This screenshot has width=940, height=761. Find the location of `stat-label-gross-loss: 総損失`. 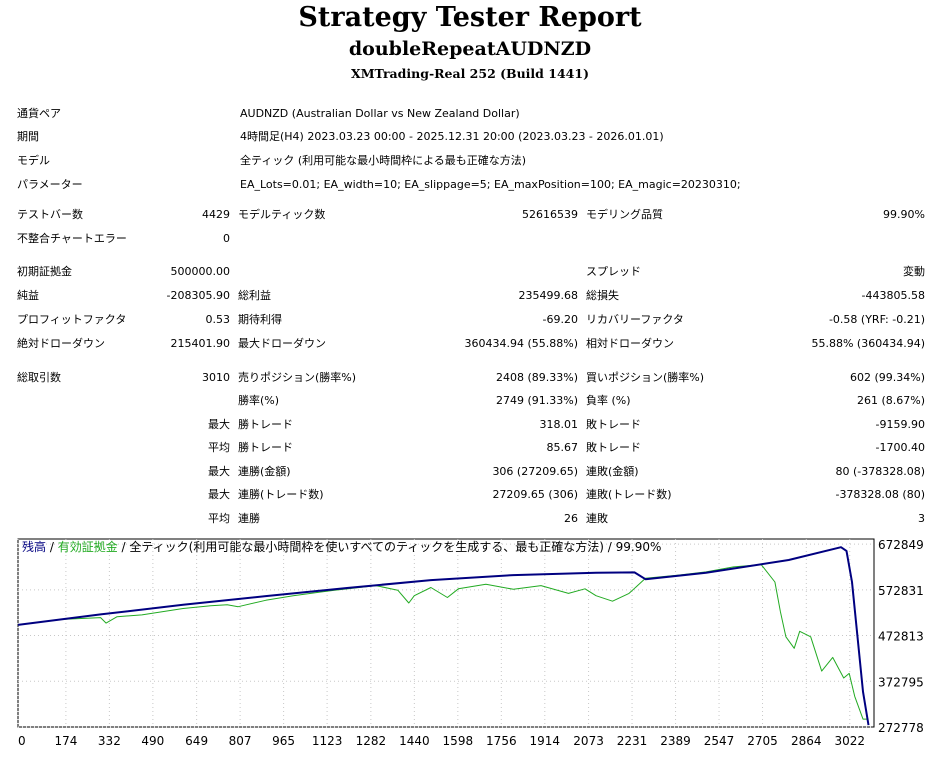

stat-label-gross-loss: 総損失 is located at coordinates (602, 295).